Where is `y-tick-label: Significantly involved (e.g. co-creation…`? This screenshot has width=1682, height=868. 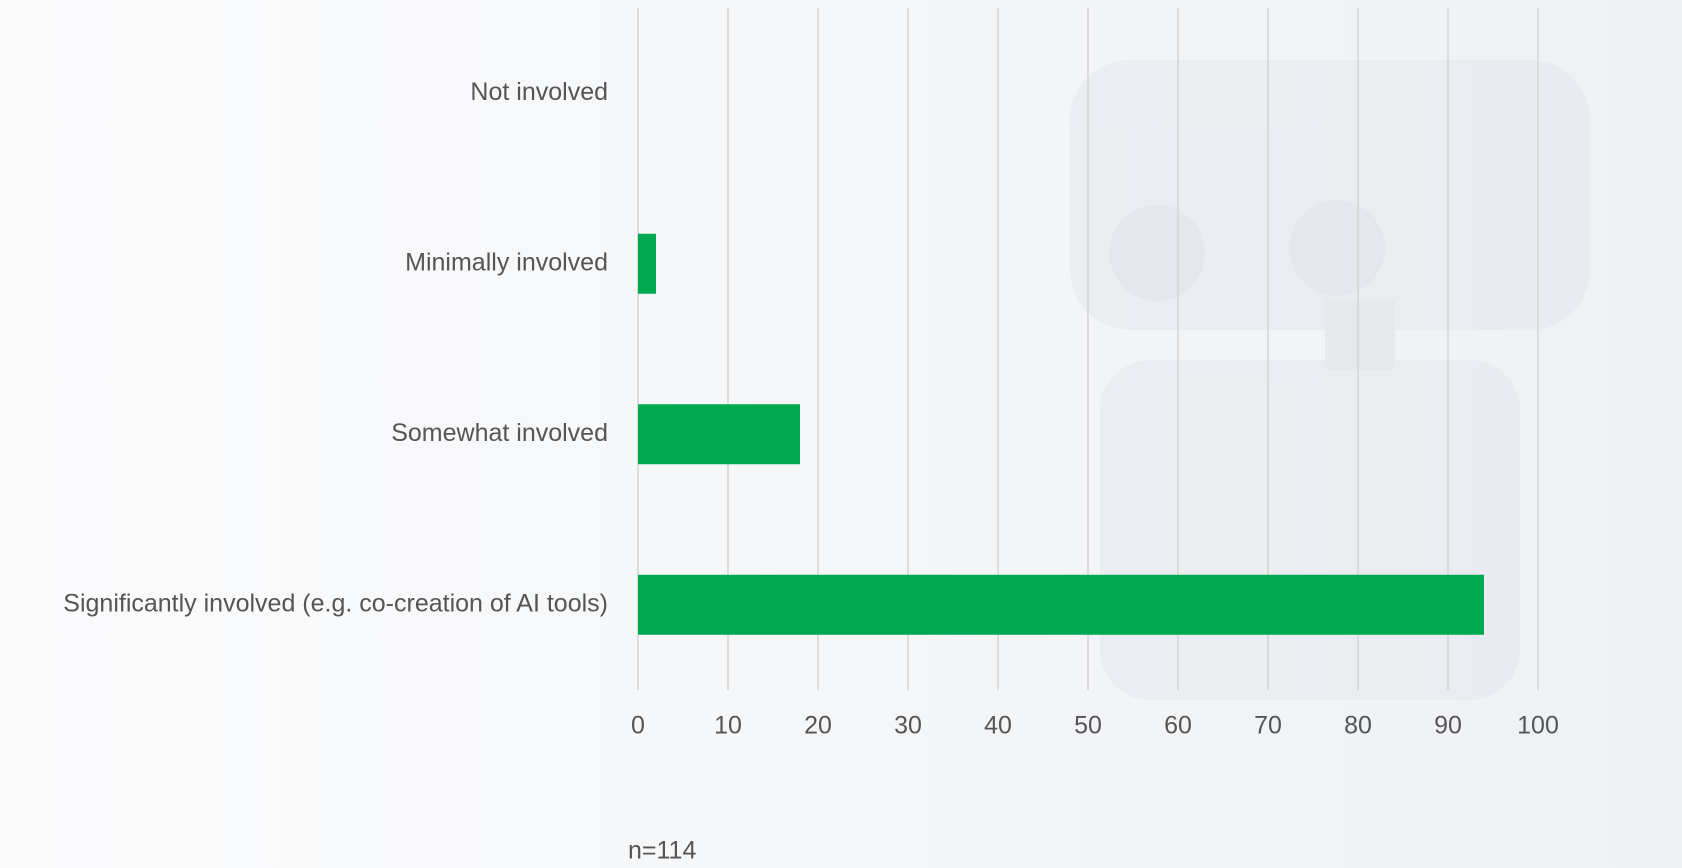 y-tick-label: Significantly involved (e.g. co-creation… is located at coordinates (335, 603).